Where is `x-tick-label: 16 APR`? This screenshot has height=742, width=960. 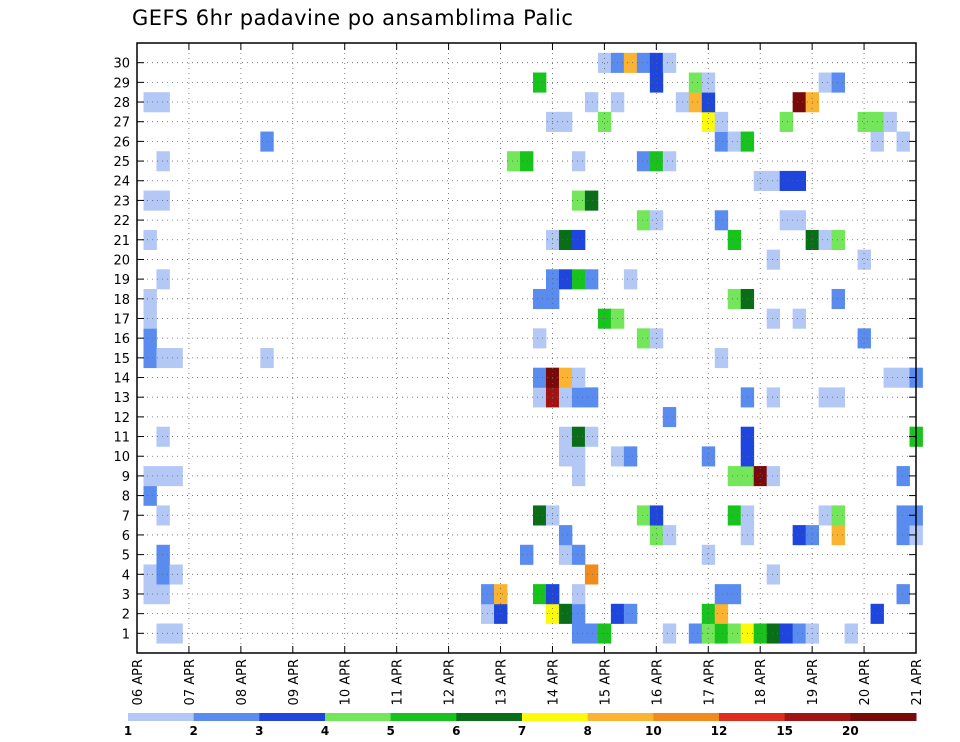 x-tick-label: 16 APR is located at coordinates (657, 682).